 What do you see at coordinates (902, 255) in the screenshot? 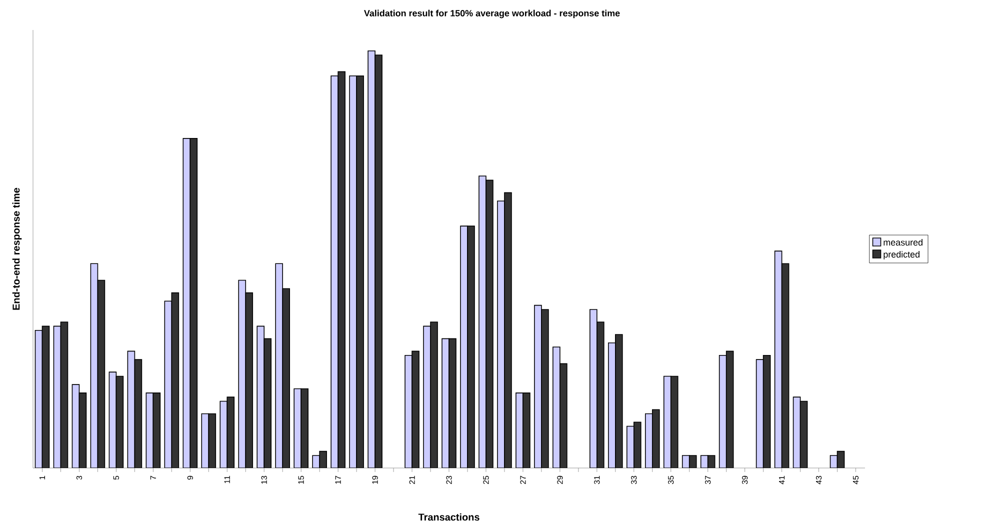
I see `legend-label: predicted` at bounding box center [902, 255].